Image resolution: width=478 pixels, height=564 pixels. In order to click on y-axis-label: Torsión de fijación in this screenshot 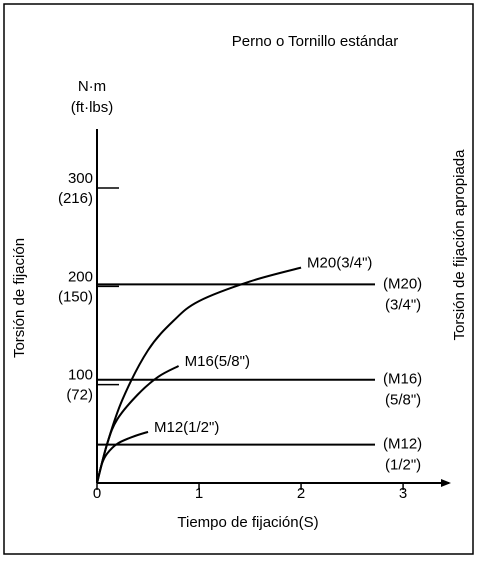, I will do `click(19, 298)`.